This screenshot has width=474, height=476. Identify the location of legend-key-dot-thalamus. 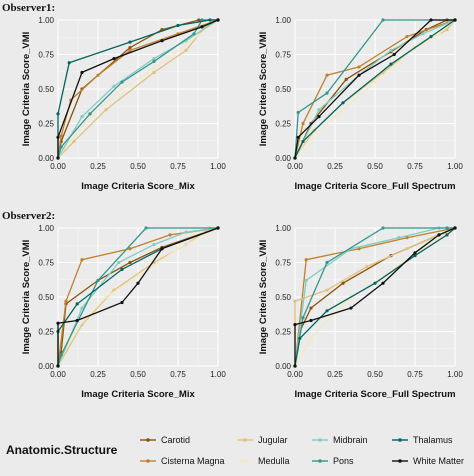
(400, 440).